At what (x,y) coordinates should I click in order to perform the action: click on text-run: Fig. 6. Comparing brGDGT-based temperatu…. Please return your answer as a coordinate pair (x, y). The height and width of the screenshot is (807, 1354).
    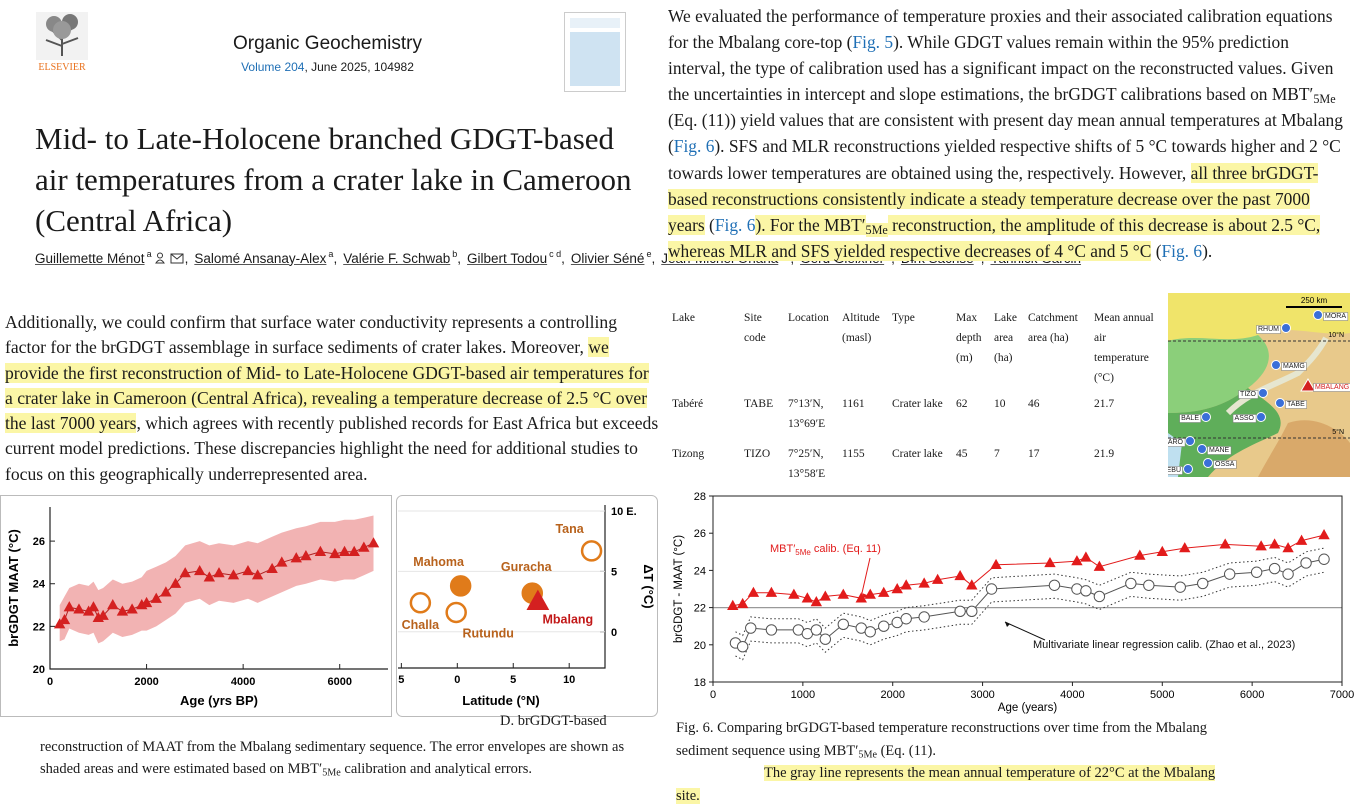
    Looking at the image, I should click on (941, 739).